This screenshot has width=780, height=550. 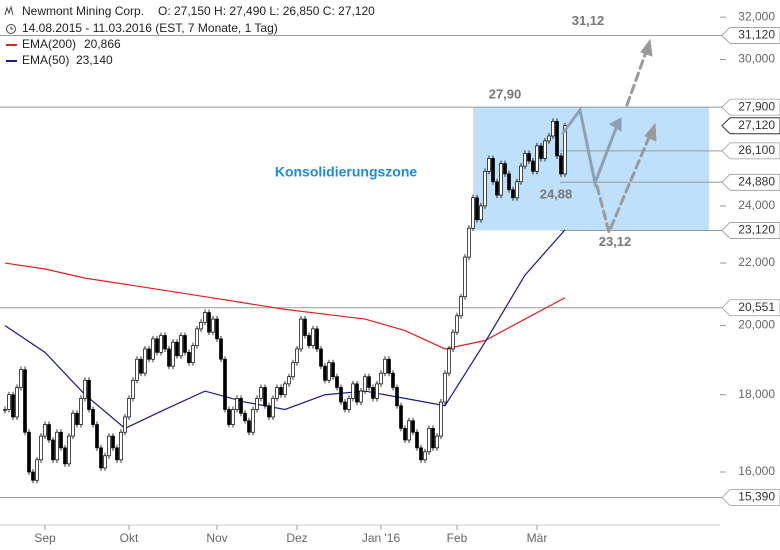 What do you see at coordinates (102, 44) in the screenshot?
I see `legend-value: 20,866` at bounding box center [102, 44].